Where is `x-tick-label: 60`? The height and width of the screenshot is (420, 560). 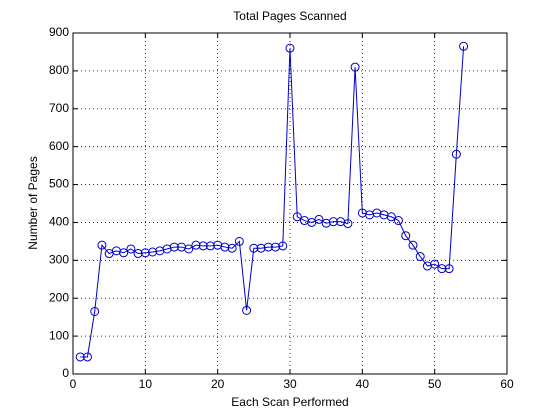
x-tick-label: 60 is located at coordinates (507, 384).